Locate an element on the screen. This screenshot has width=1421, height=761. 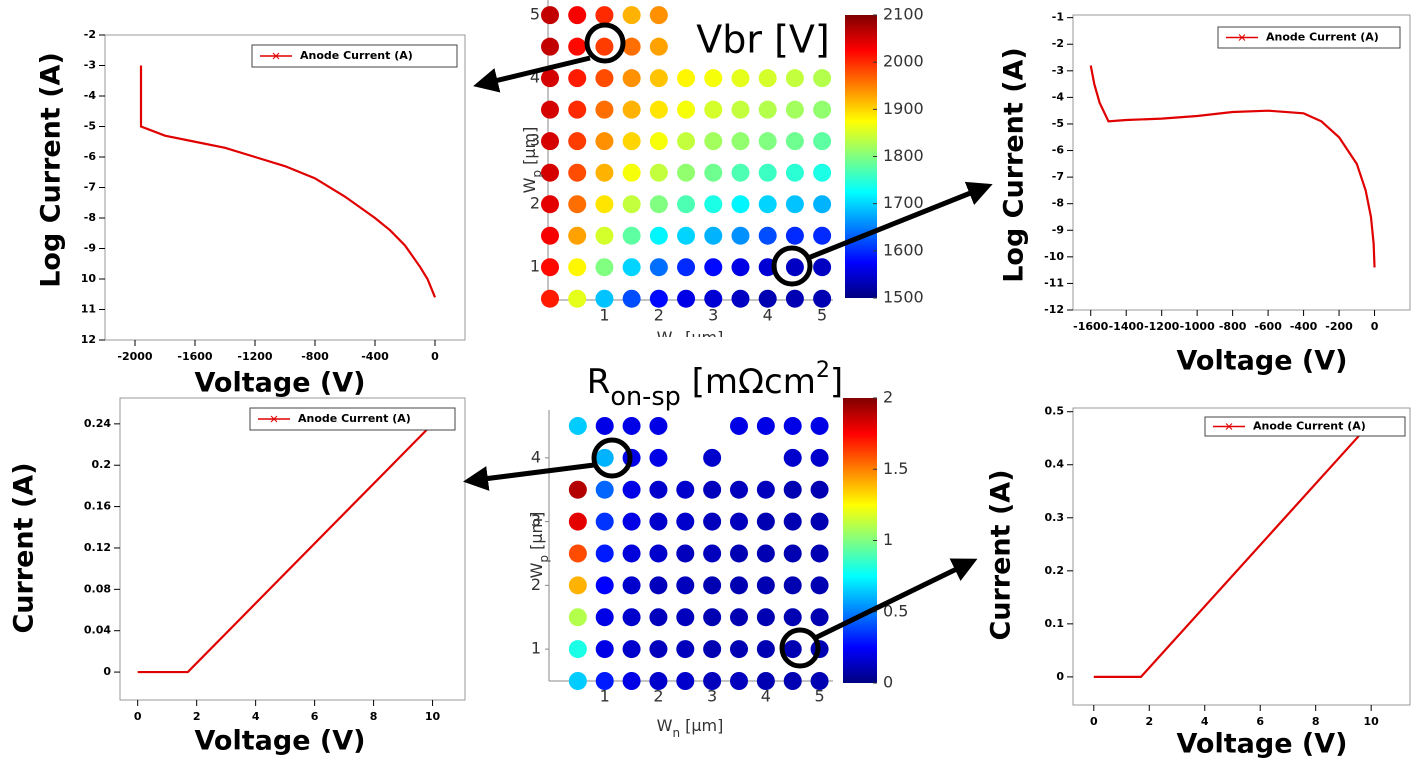
y-tick-label: 0.3 is located at coordinates (1055, 517).